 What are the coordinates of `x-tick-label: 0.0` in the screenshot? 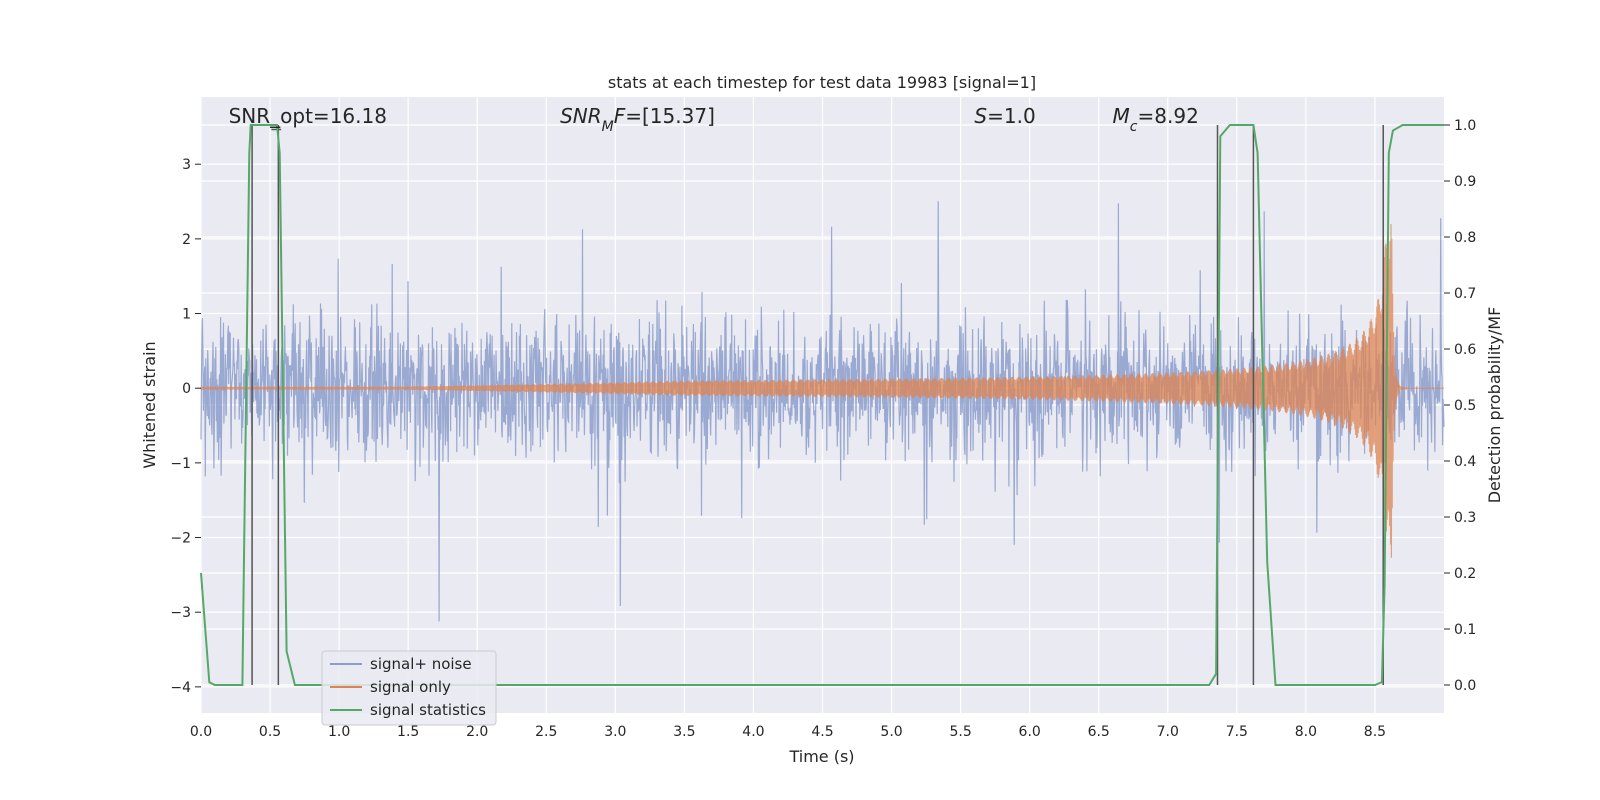 It's located at (201, 732).